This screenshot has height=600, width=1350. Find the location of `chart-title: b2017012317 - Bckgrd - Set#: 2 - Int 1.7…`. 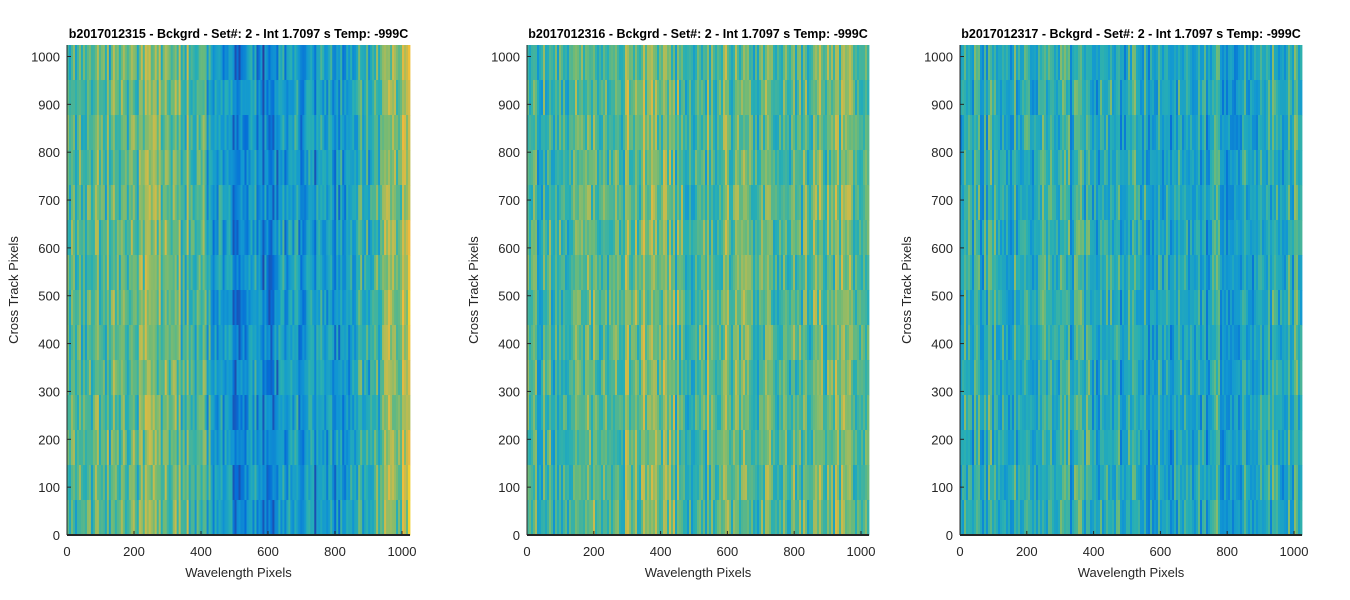

chart-title: b2017012317 - Bckgrd - Set#: 2 - Int 1.7… is located at coordinates (1131, 34).